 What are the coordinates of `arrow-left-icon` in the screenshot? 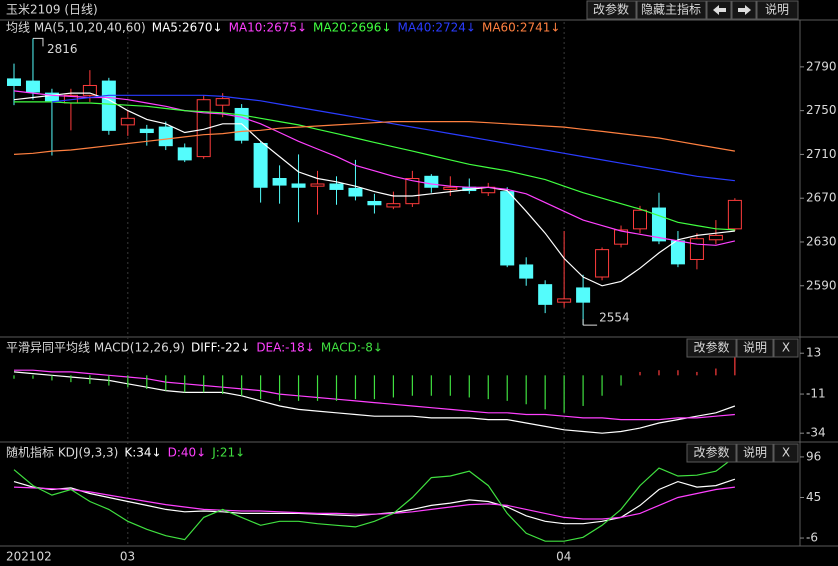 It's located at (719, 10).